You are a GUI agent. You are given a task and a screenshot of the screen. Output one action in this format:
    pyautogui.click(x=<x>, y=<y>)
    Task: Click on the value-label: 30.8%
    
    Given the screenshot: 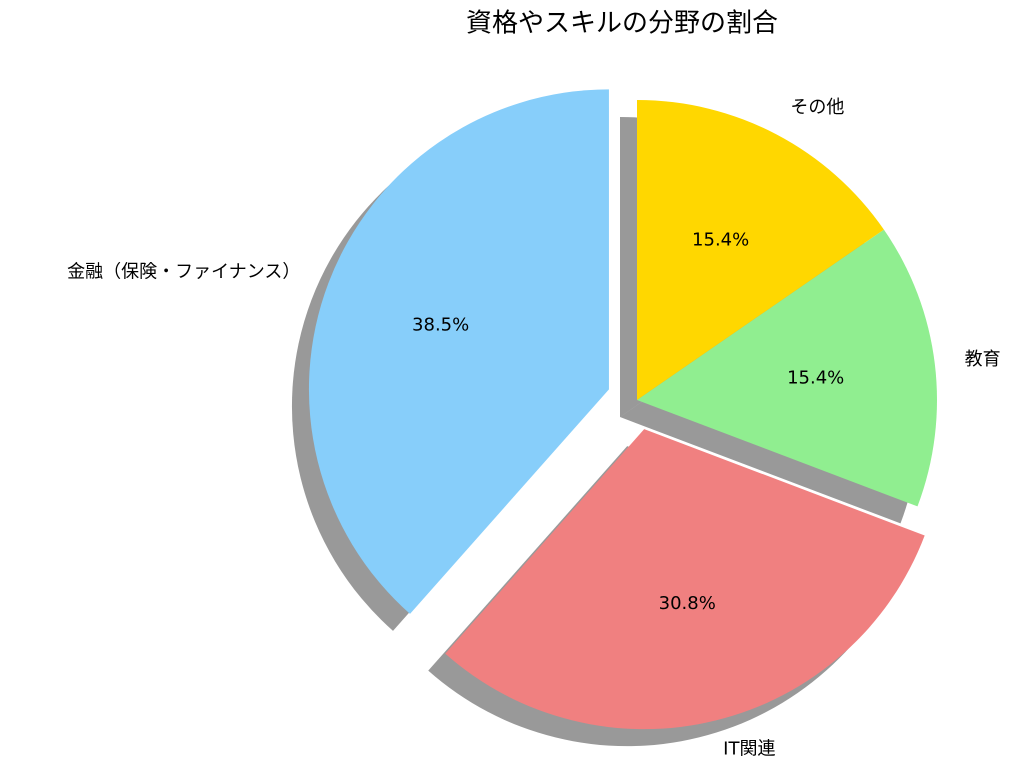 What is the action you would take?
    pyautogui.click(x=687, y=603)
    